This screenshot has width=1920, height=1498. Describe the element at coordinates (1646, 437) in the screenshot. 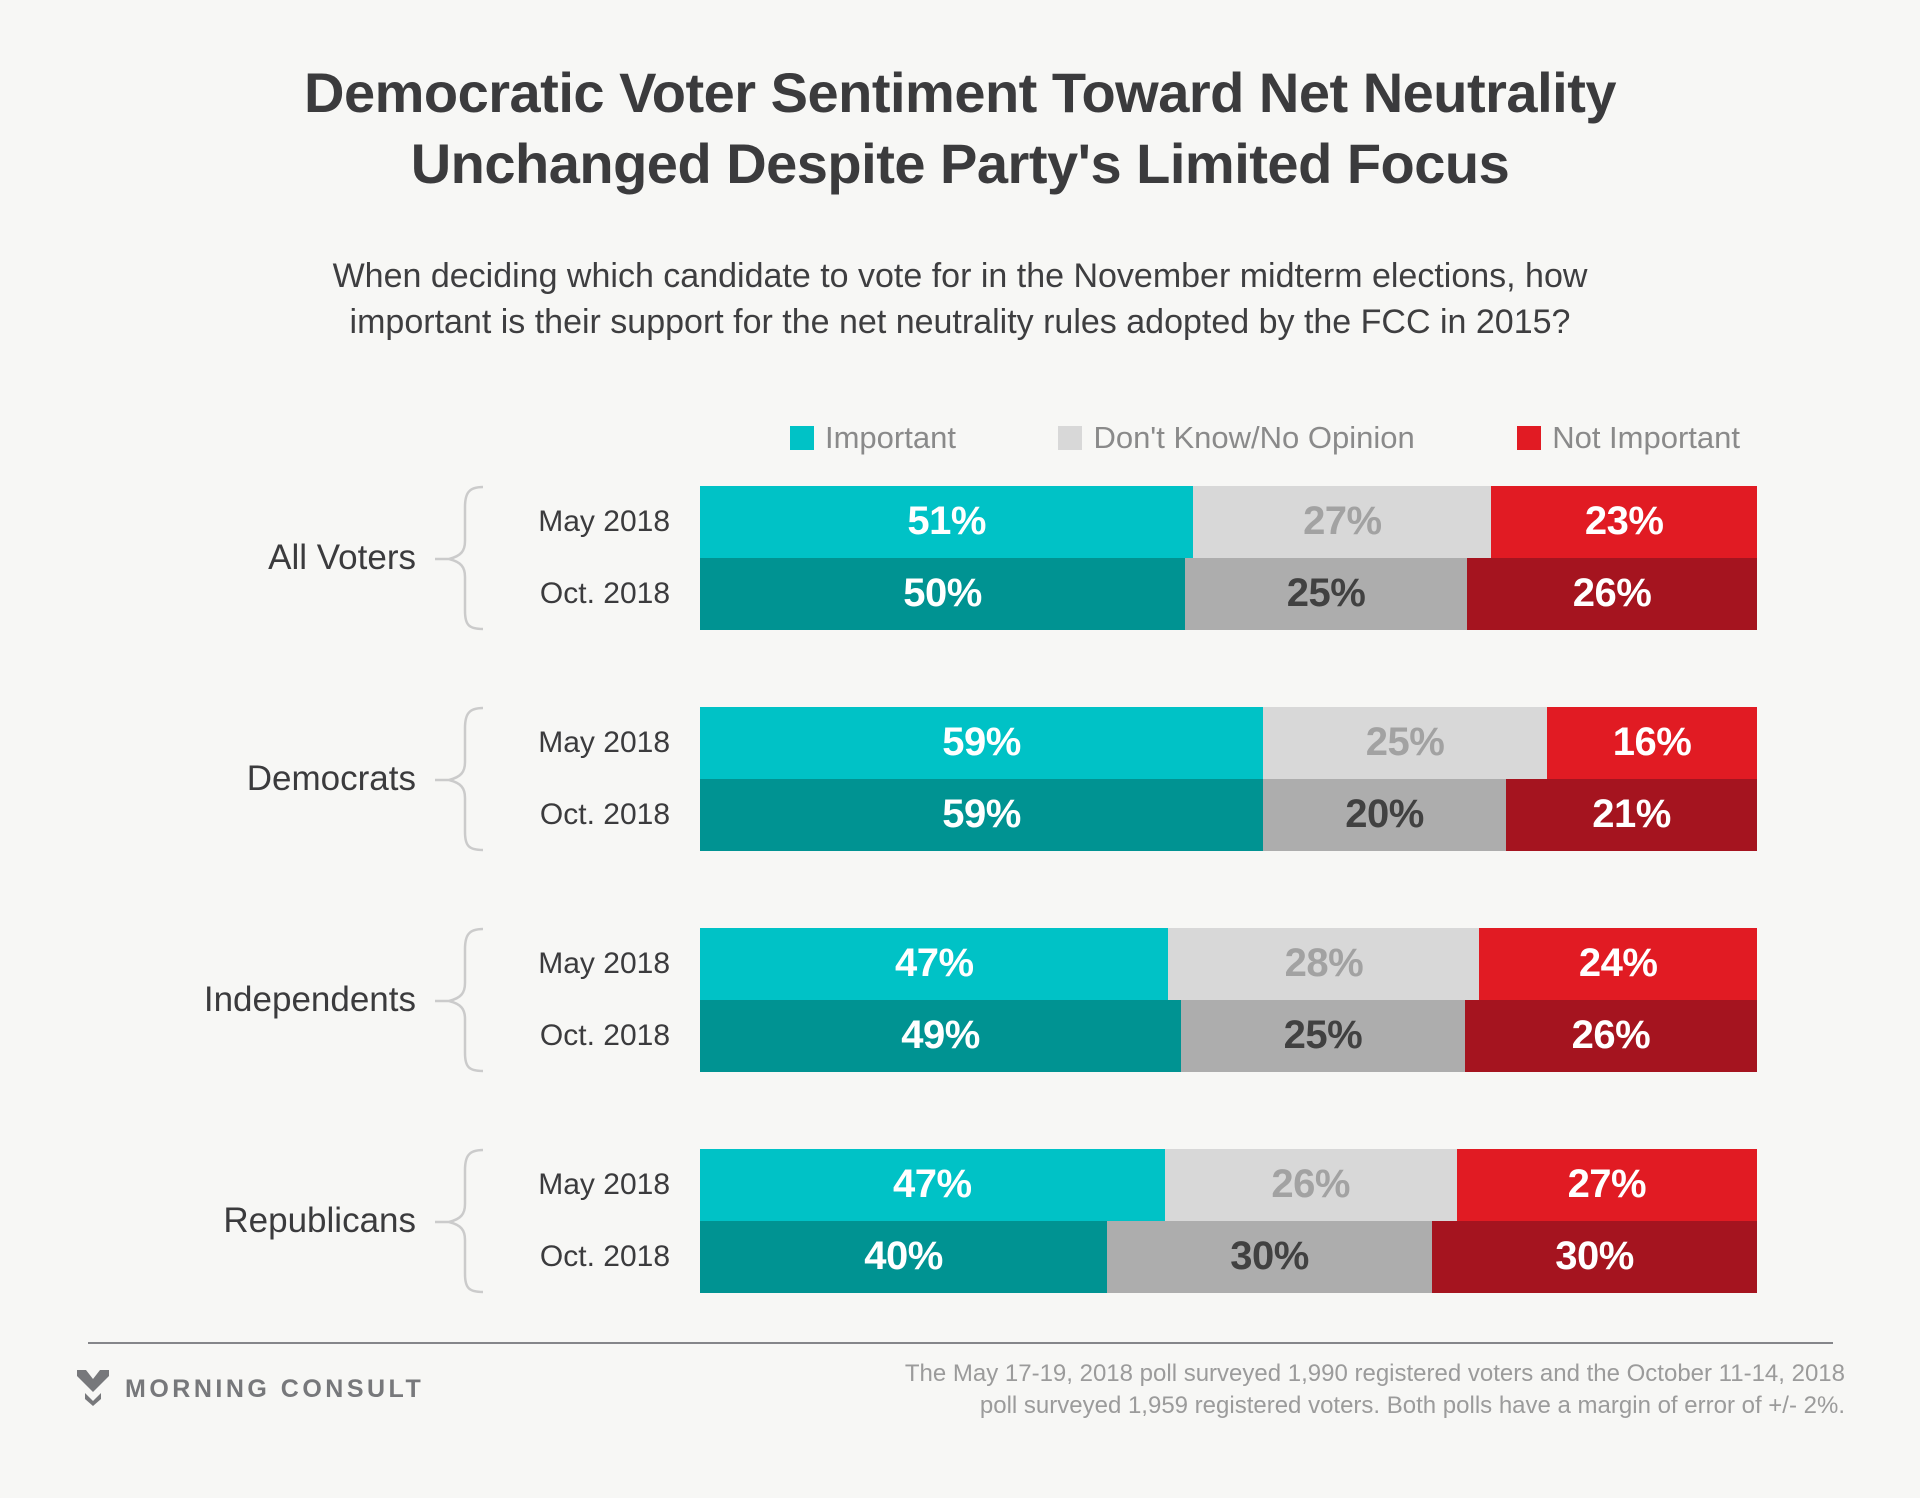

I see `legend-label: Not Important` at that location.